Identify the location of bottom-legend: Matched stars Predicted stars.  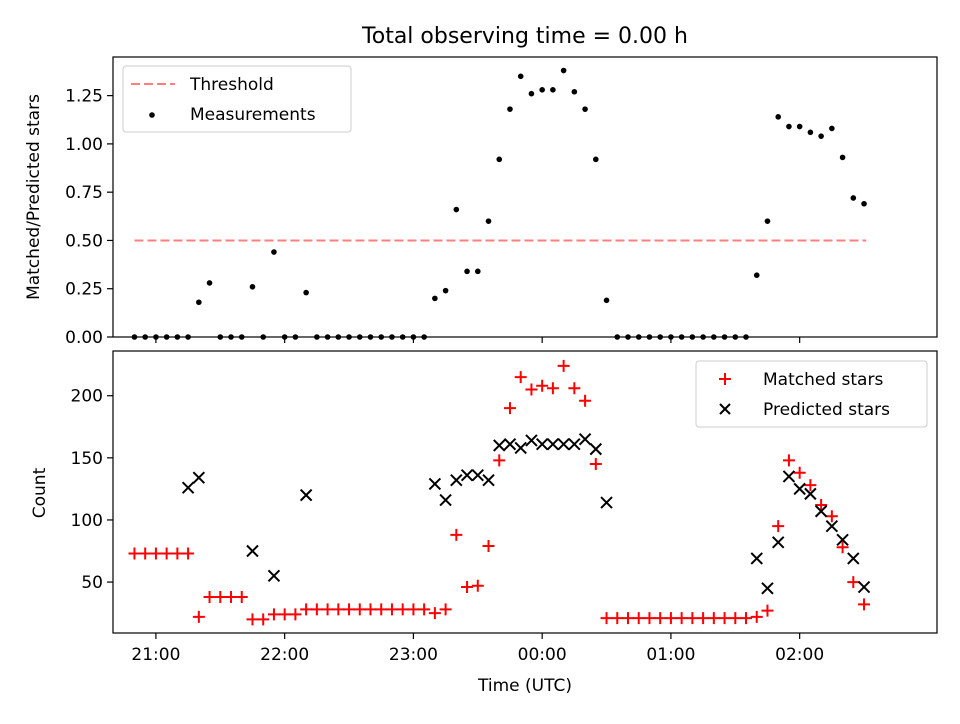
(811, 394).